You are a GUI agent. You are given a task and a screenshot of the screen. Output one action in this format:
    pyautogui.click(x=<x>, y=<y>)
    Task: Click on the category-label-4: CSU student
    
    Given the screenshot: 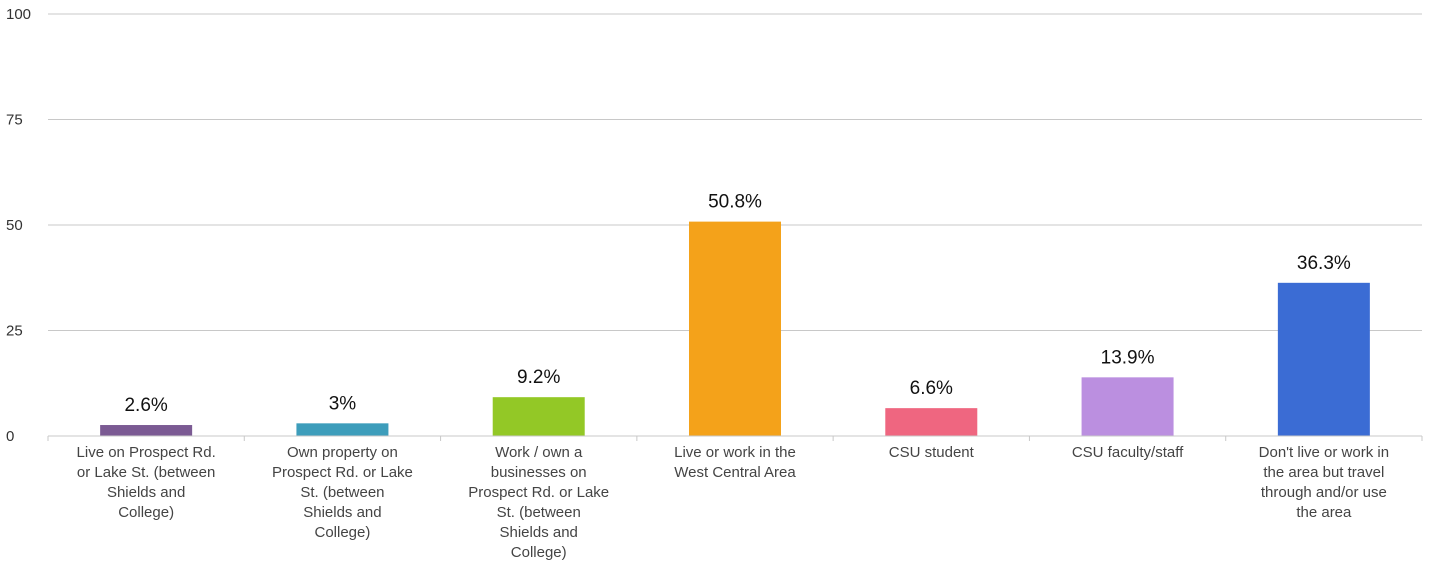 What is the action you would take?
    pyautogui.click(x=932, y=452)
    